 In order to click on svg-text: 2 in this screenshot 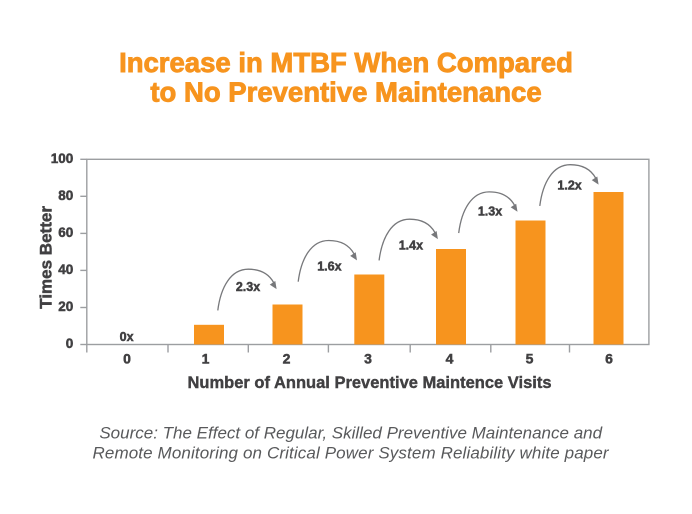, I will do `click(287, 359)`.